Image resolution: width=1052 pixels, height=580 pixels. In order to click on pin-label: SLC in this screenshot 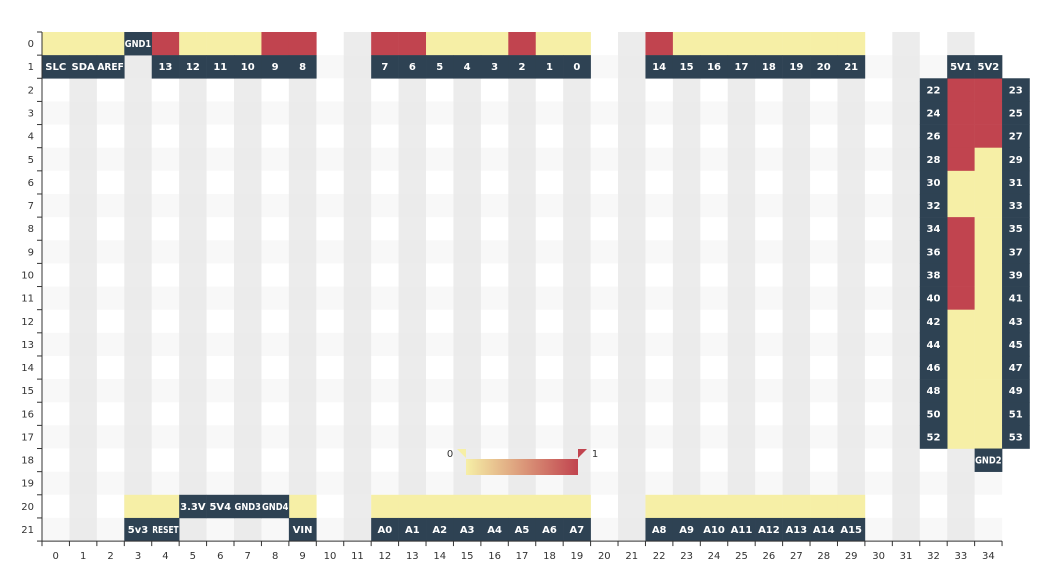, I will do `click(56, 67)`.